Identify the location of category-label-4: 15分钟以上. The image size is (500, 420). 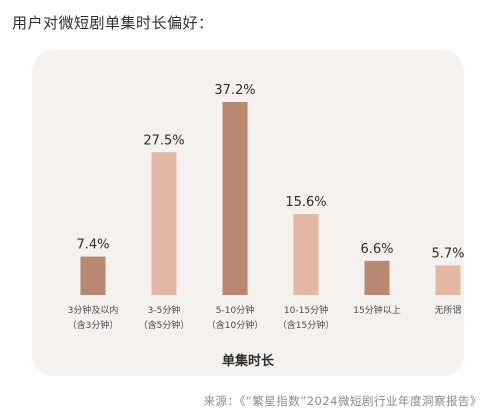
(376, 310).